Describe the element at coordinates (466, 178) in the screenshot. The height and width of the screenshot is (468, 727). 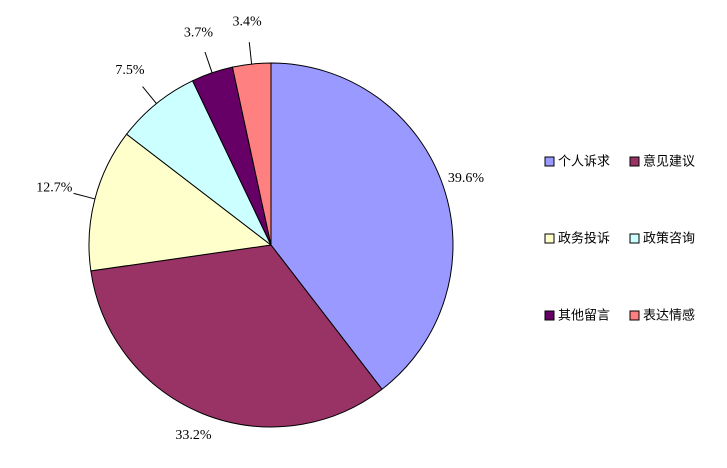
I see `data-label: 39.6%` at that location.